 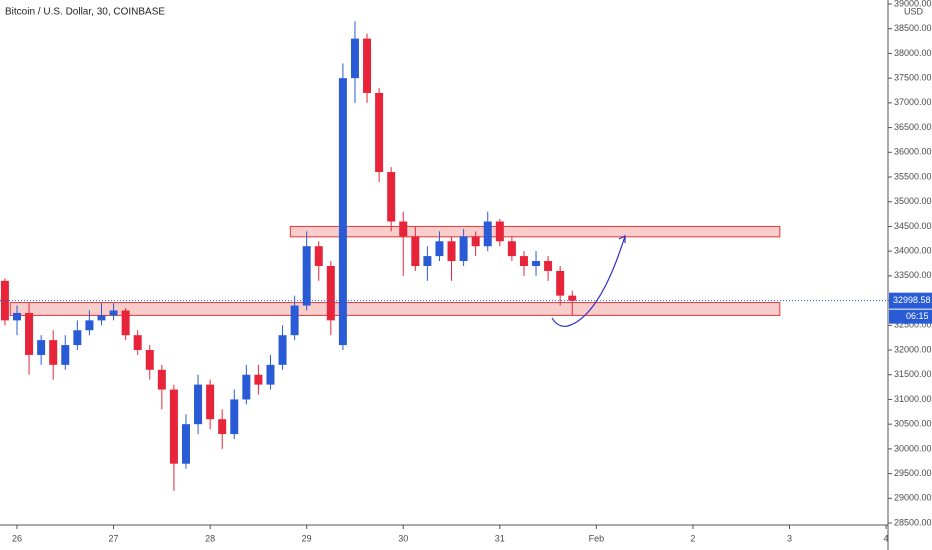 What do you see at coordinates (210, 538) in the screenshot?
I see `x-tick-label: 28` at bounding box center [210, 538].